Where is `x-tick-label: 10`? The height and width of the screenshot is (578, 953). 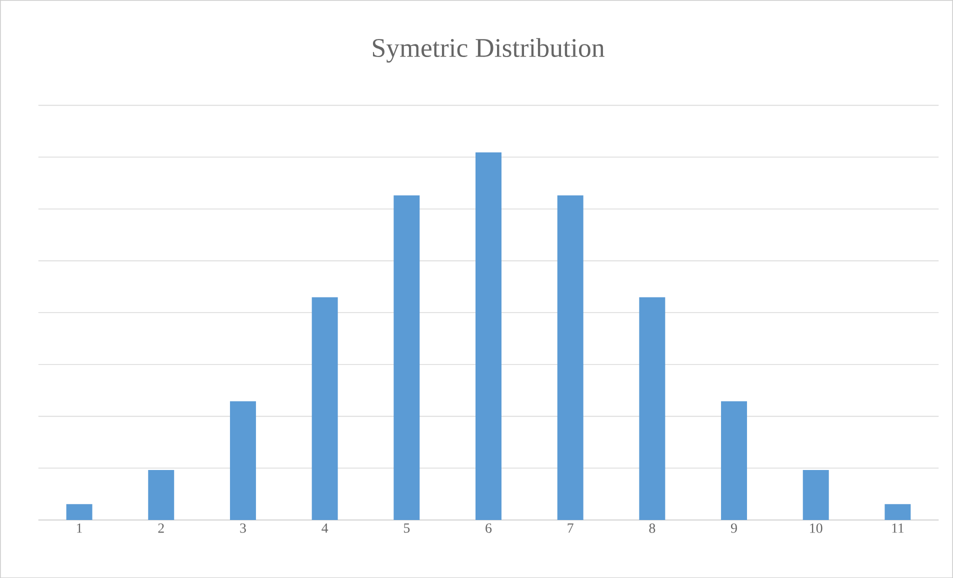 x-tick-label: 10 is located at coordinates (816, 528).